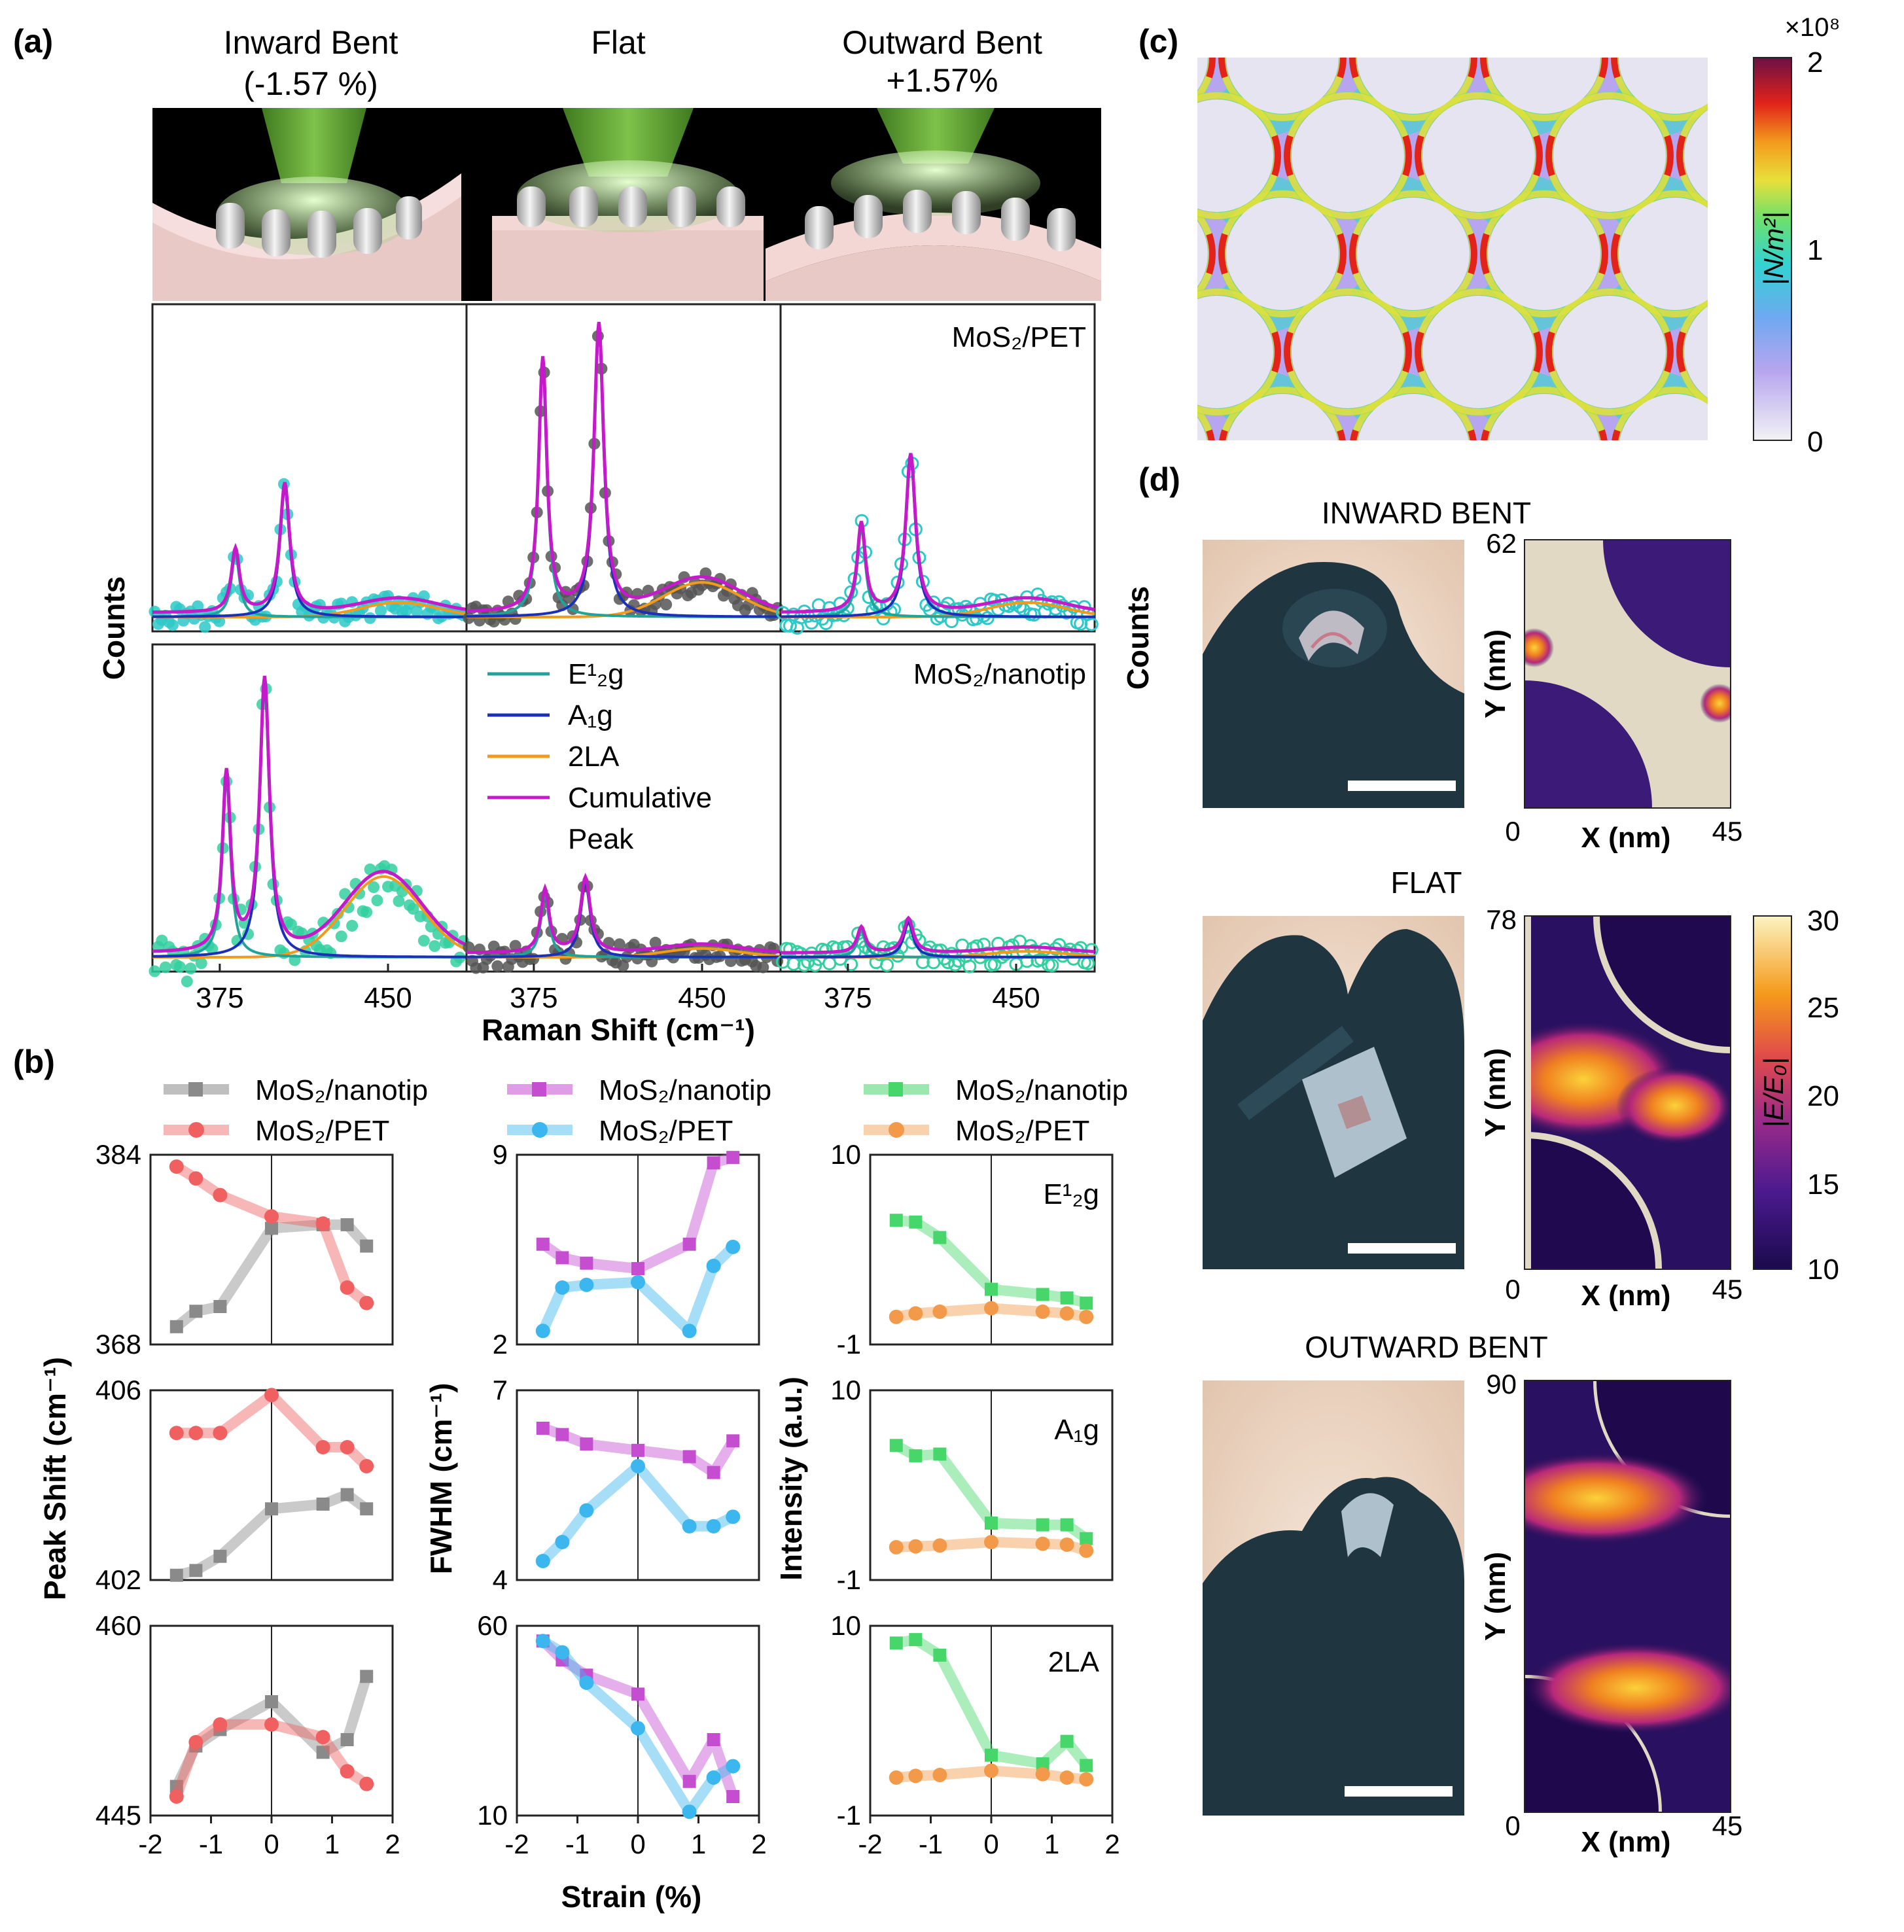 The image size is (1904, 1932). What do you see at coordinates (1628, 1596) in the screenshot?
I see `field-map-outward` at bounding box center [1628, 1596].